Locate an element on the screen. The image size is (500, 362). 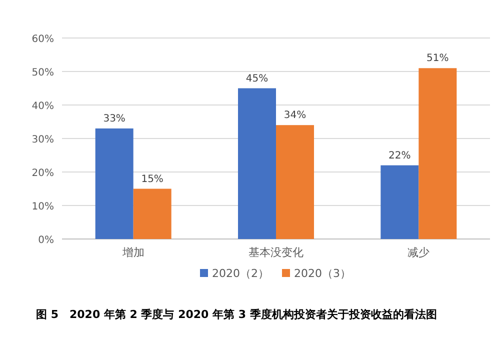
data-label: 34% is located at coordinates (295, 116).